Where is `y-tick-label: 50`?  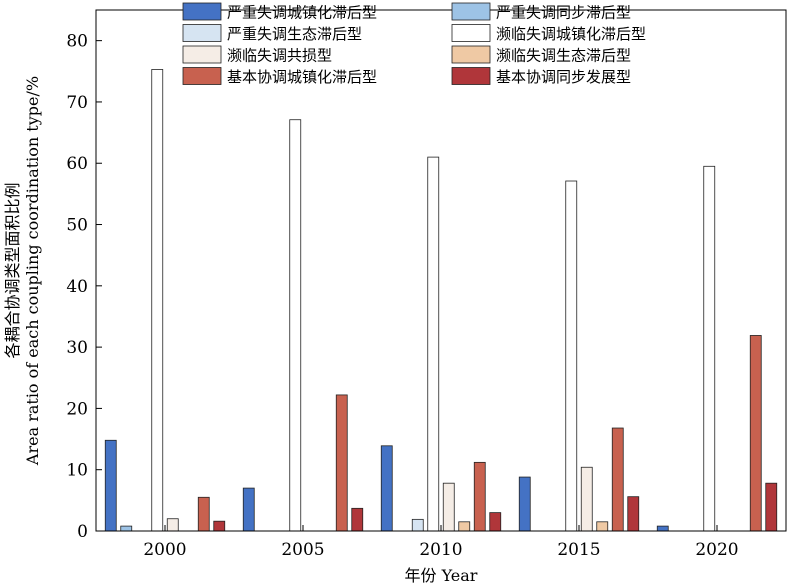
y-tick-label: 50 is located at coordinates (77, 226).